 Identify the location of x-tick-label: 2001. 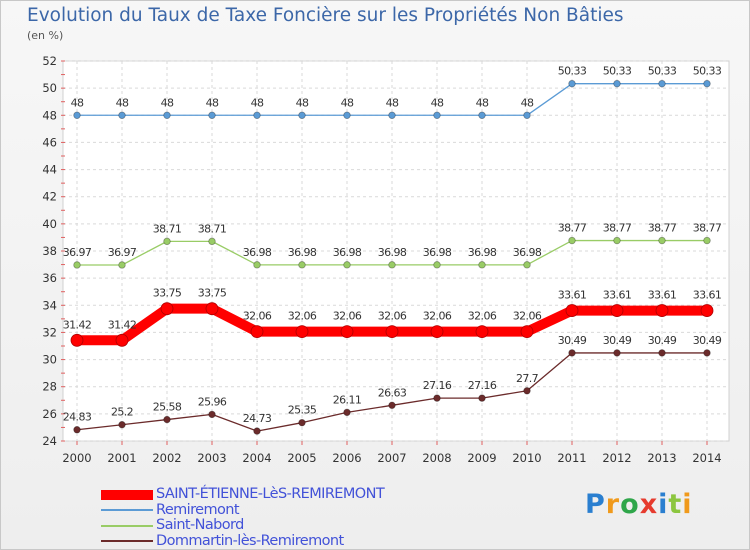
(121, 458).